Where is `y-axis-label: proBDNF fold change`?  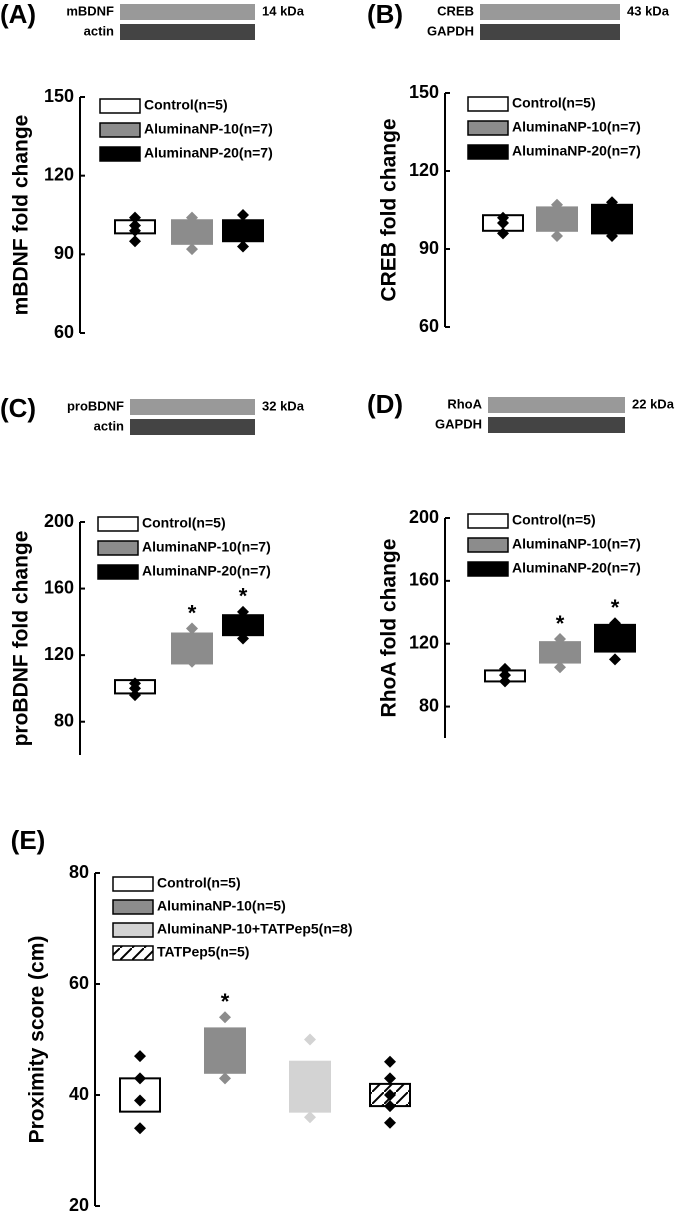 y-axis-label: proBDNF fold change is located at coordinates (21, 639).